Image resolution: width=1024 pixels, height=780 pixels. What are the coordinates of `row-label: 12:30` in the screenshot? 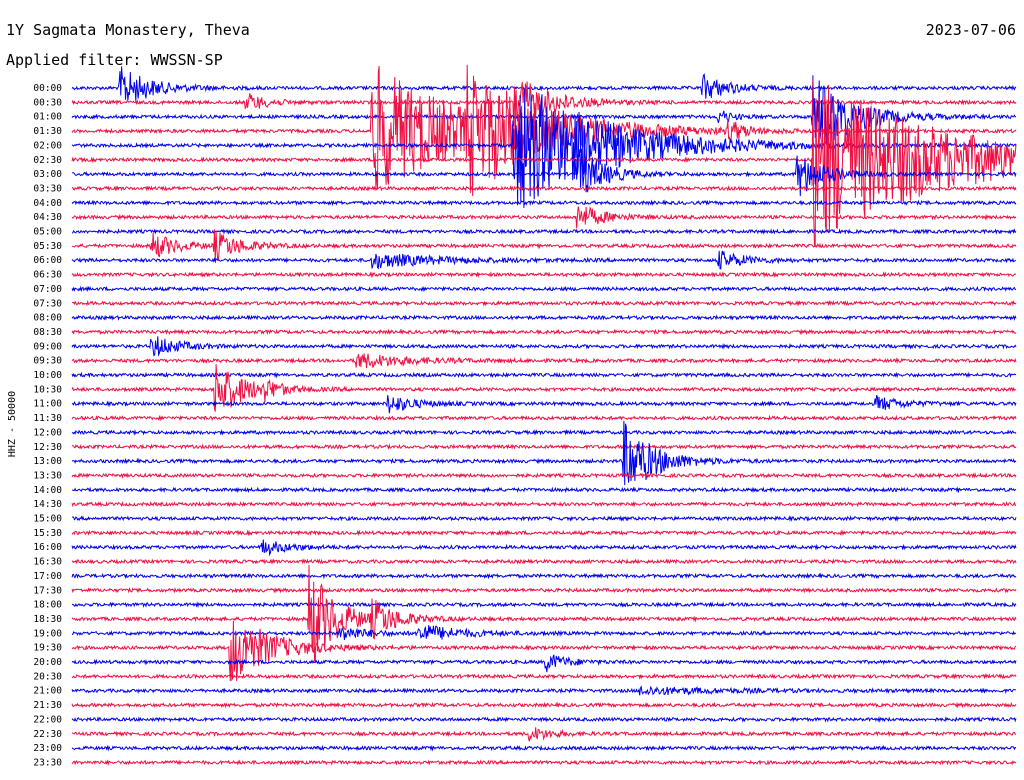 It's located at (47, 447).